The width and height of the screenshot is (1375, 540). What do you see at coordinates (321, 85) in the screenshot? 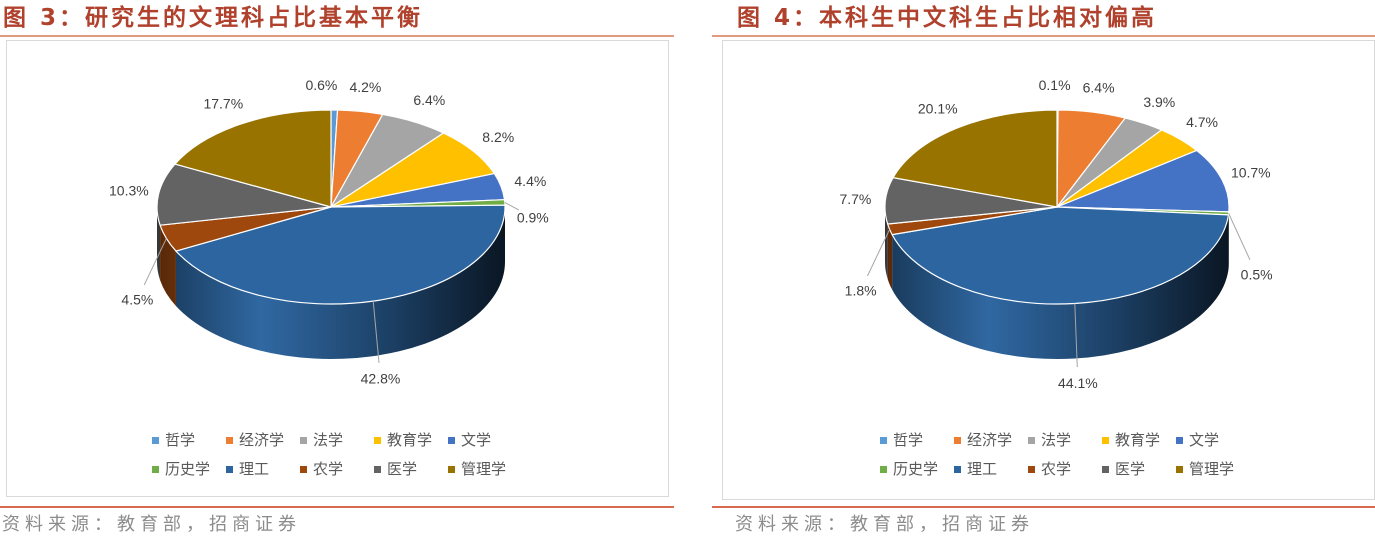
I see `data-label: 0.6%` at bounding box center [321, 85].